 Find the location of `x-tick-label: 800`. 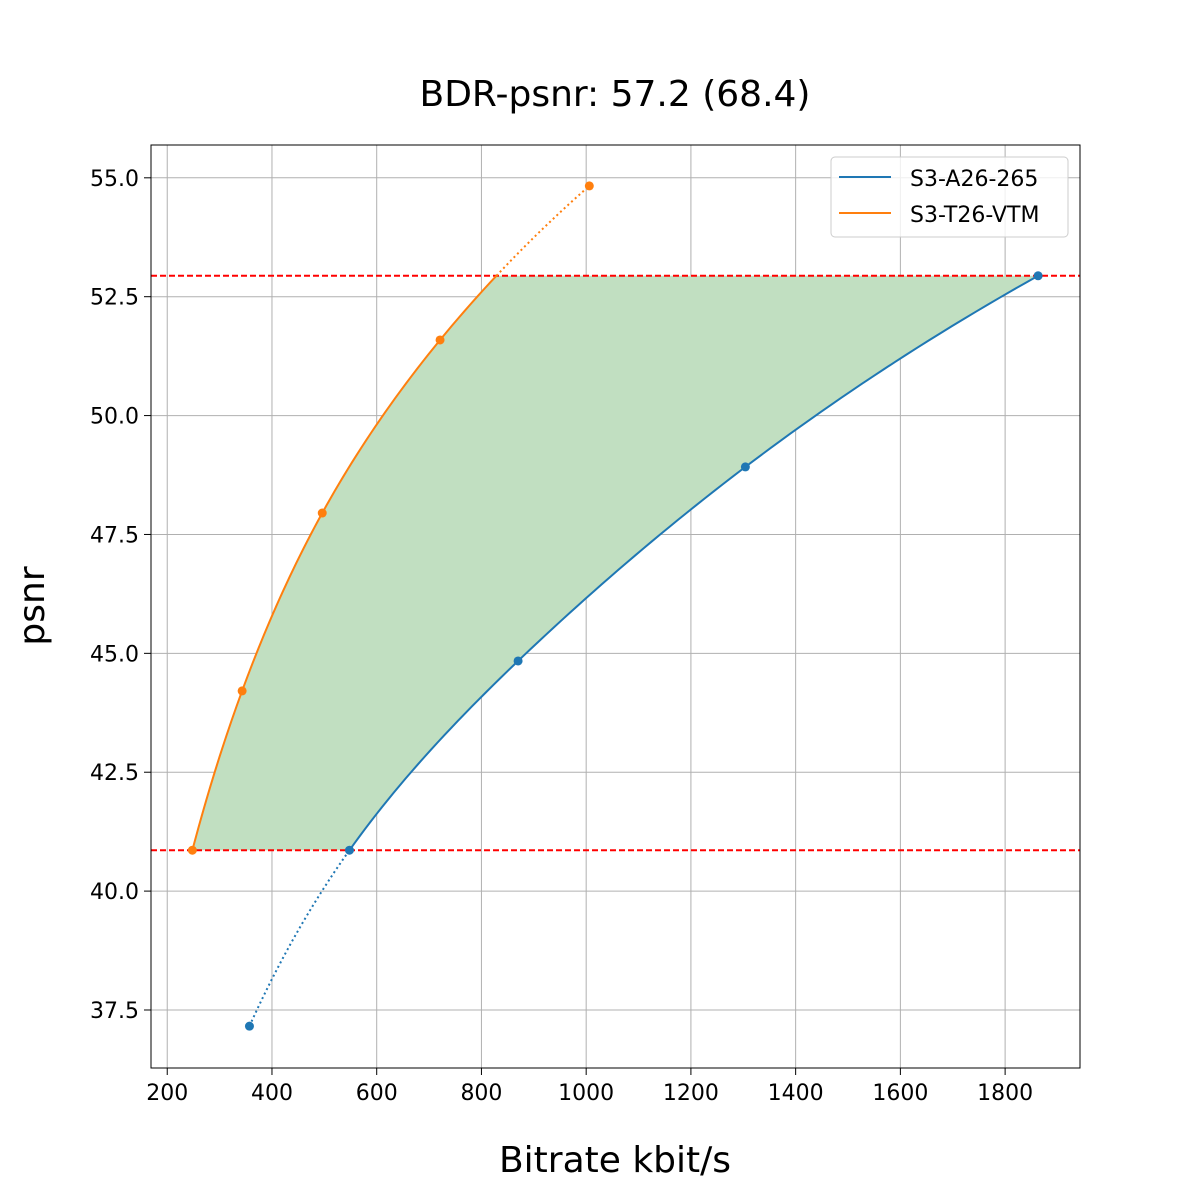

x-tick-label: 800 is located at coordinates (481, 1093).